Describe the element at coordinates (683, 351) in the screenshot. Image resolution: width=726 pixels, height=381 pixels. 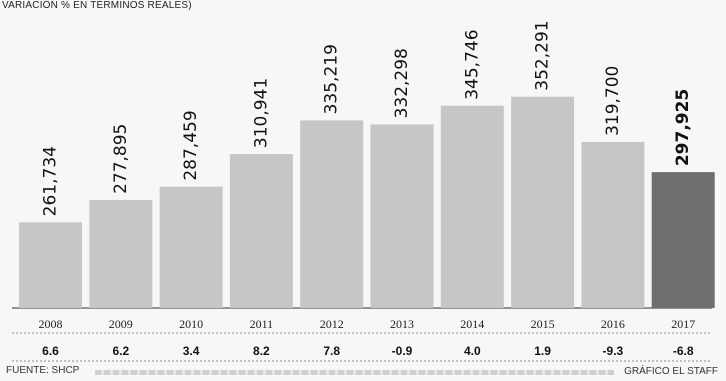
I see `variation-label: -6.8` at that location.